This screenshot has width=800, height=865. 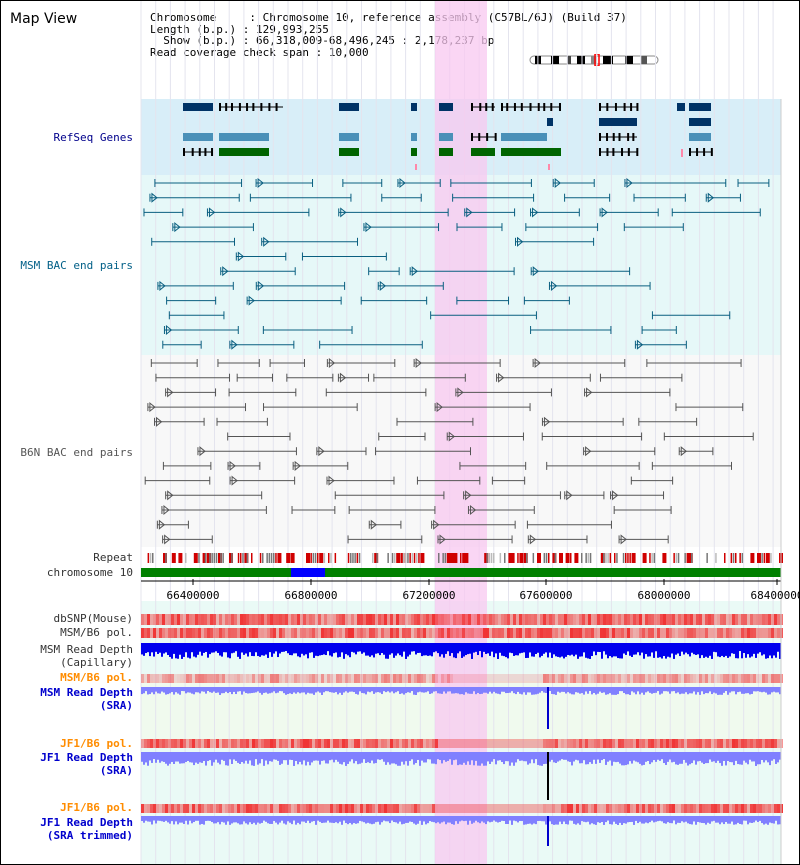 I want to click on refseq-genes-label: RefSeq Genes, so click(x=93, y=137).